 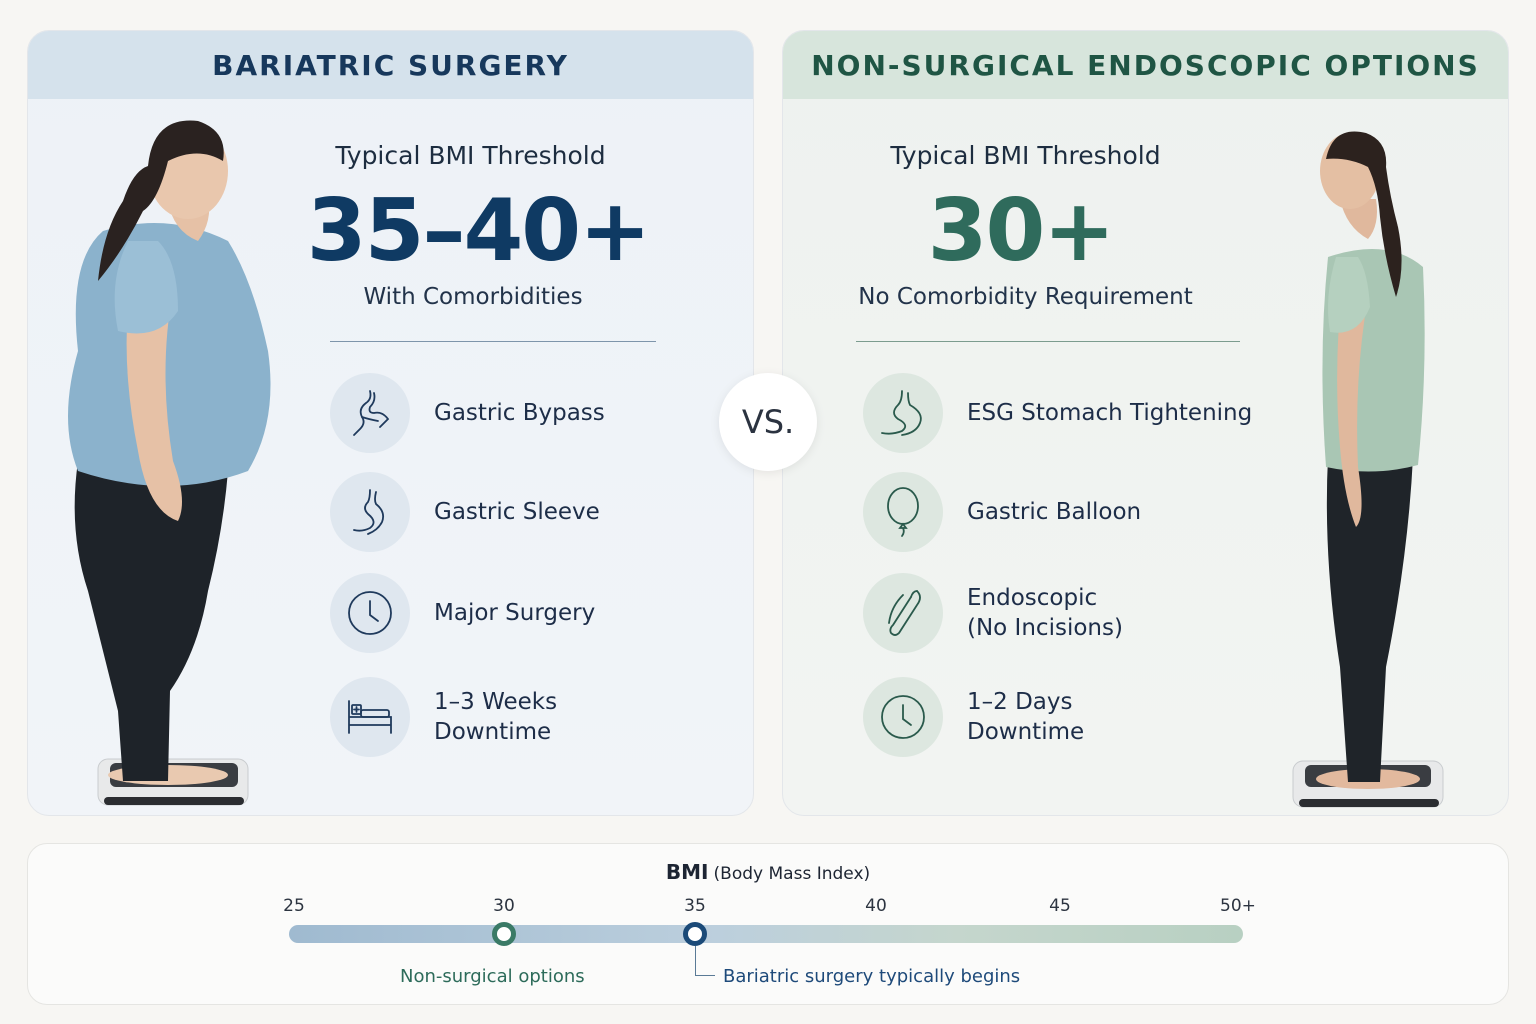 I want to click on bmi-tick: 25, so click(x=294, y=906).